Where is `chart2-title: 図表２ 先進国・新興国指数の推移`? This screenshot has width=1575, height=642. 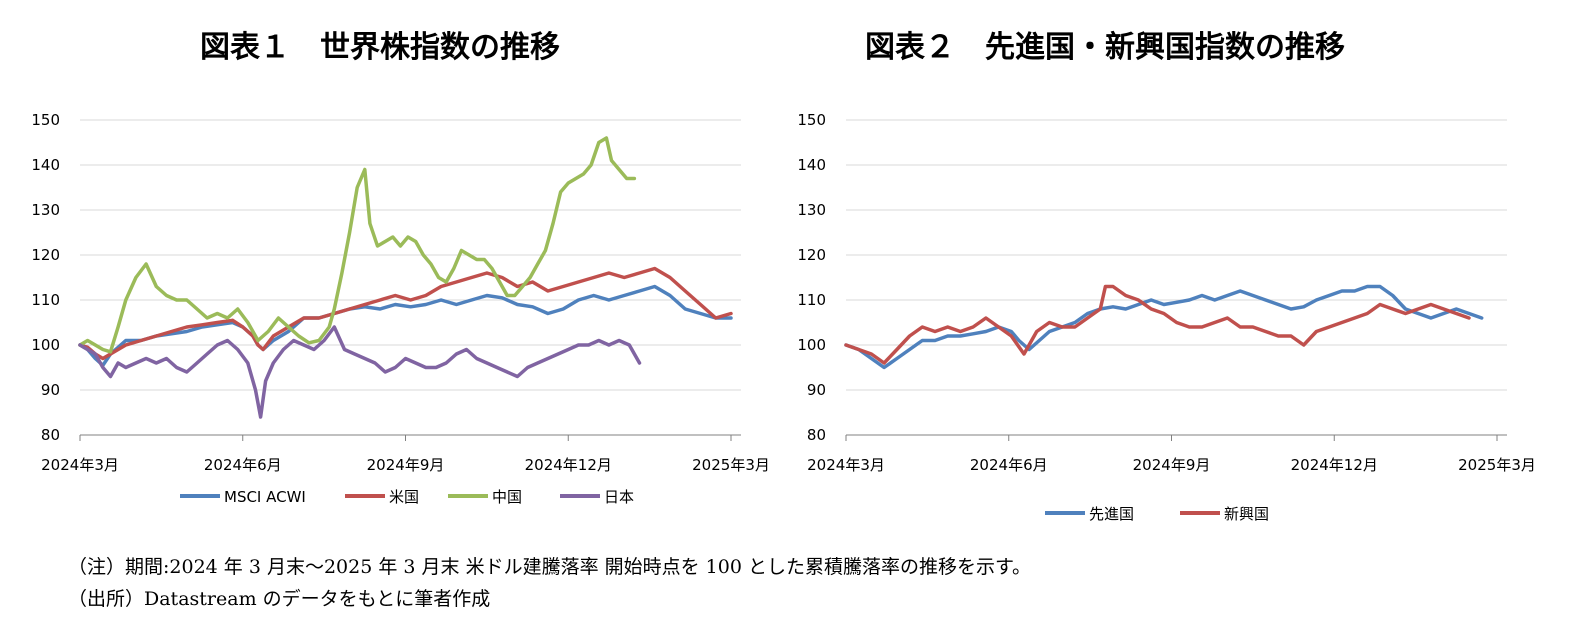 chart2-title: 図表２ 先進国・新興国指数の推移 is located at coordinates (1105, 47).